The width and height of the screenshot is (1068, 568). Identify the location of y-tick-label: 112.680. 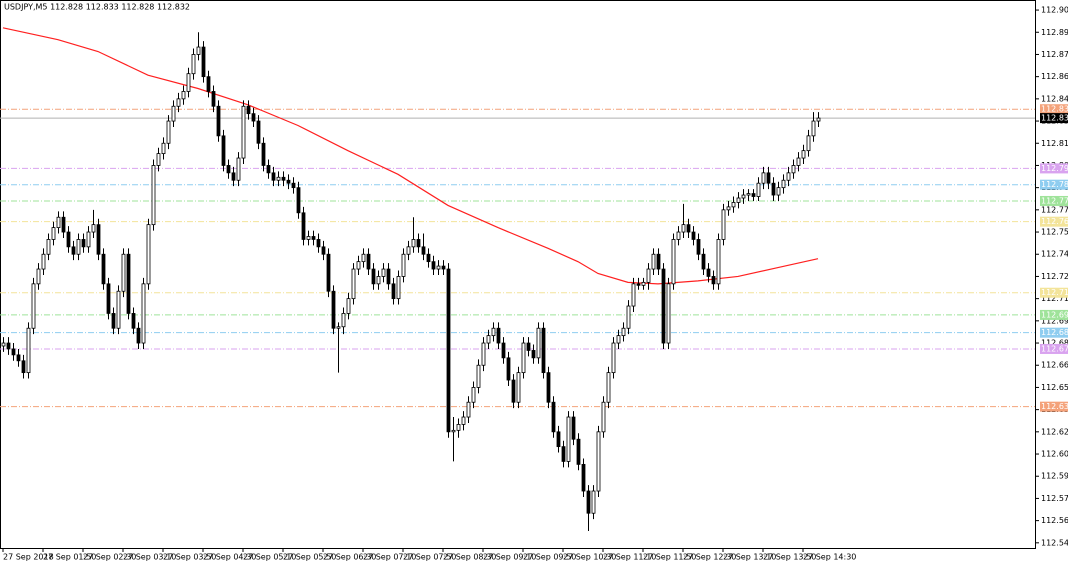
(1054, 343).